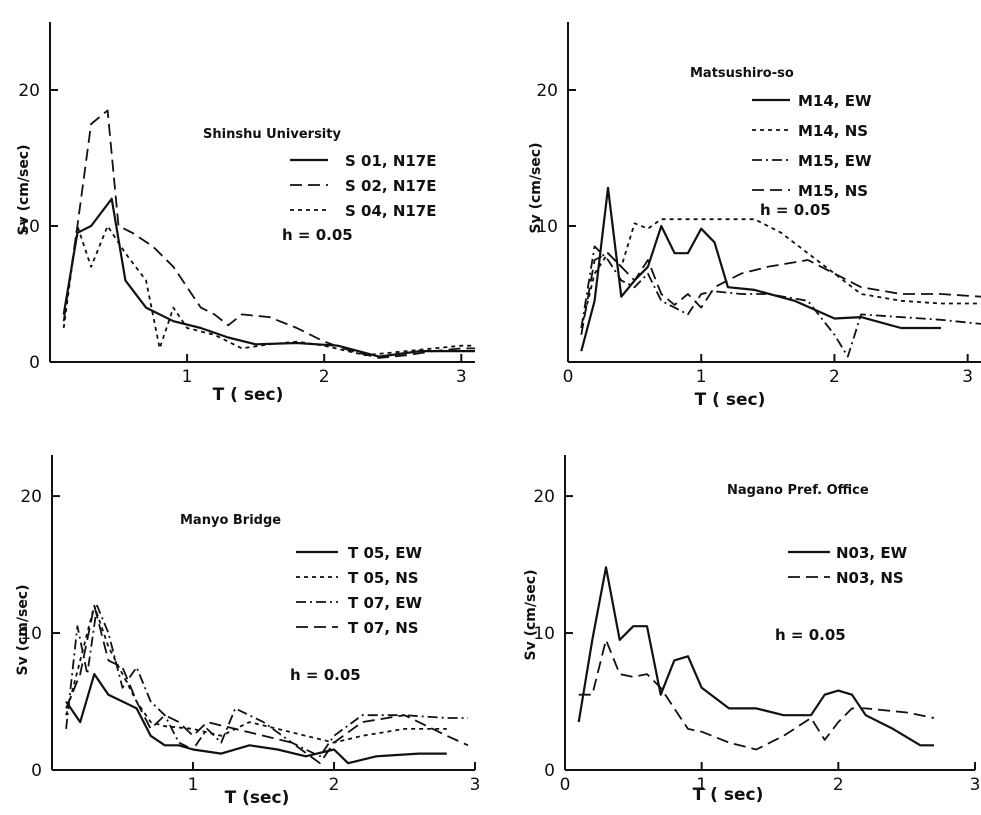 The image size is (981, 815). I want to click on legend-label: M15, EW, so click(835, 161).